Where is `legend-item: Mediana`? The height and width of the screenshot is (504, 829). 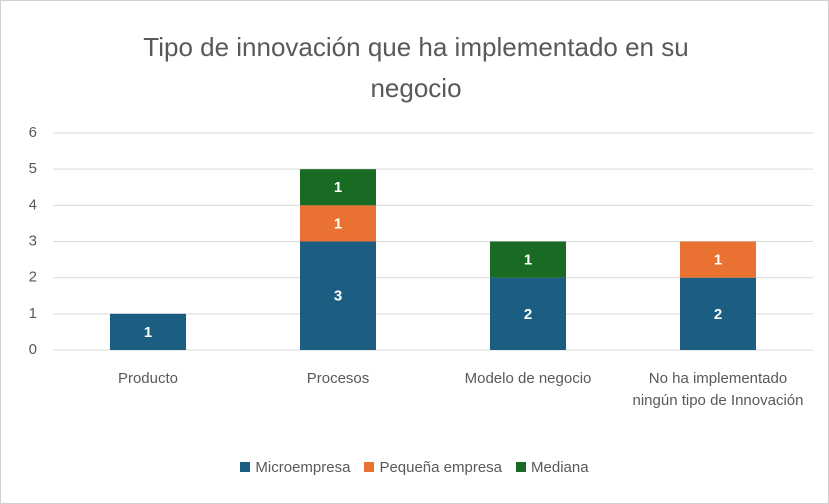 legend-item: Mediana is located at coordinates (552, 467).